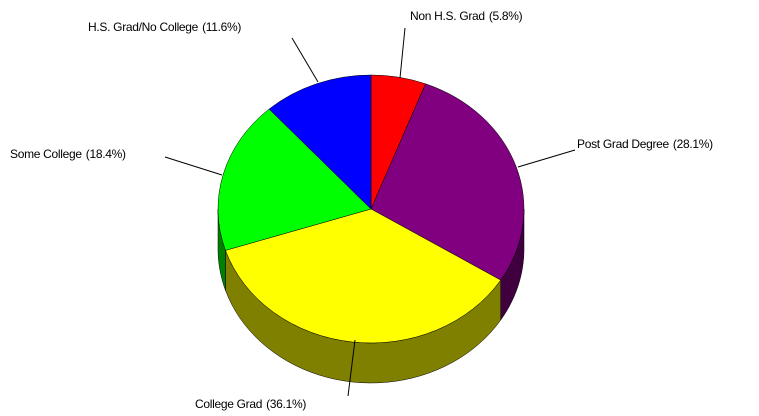 The width and height of the screenshot is (759, 416). Describe the element at coordinates (693, 144) in the screenshot. I see `slice-label-value: (28.1%)` at that location.